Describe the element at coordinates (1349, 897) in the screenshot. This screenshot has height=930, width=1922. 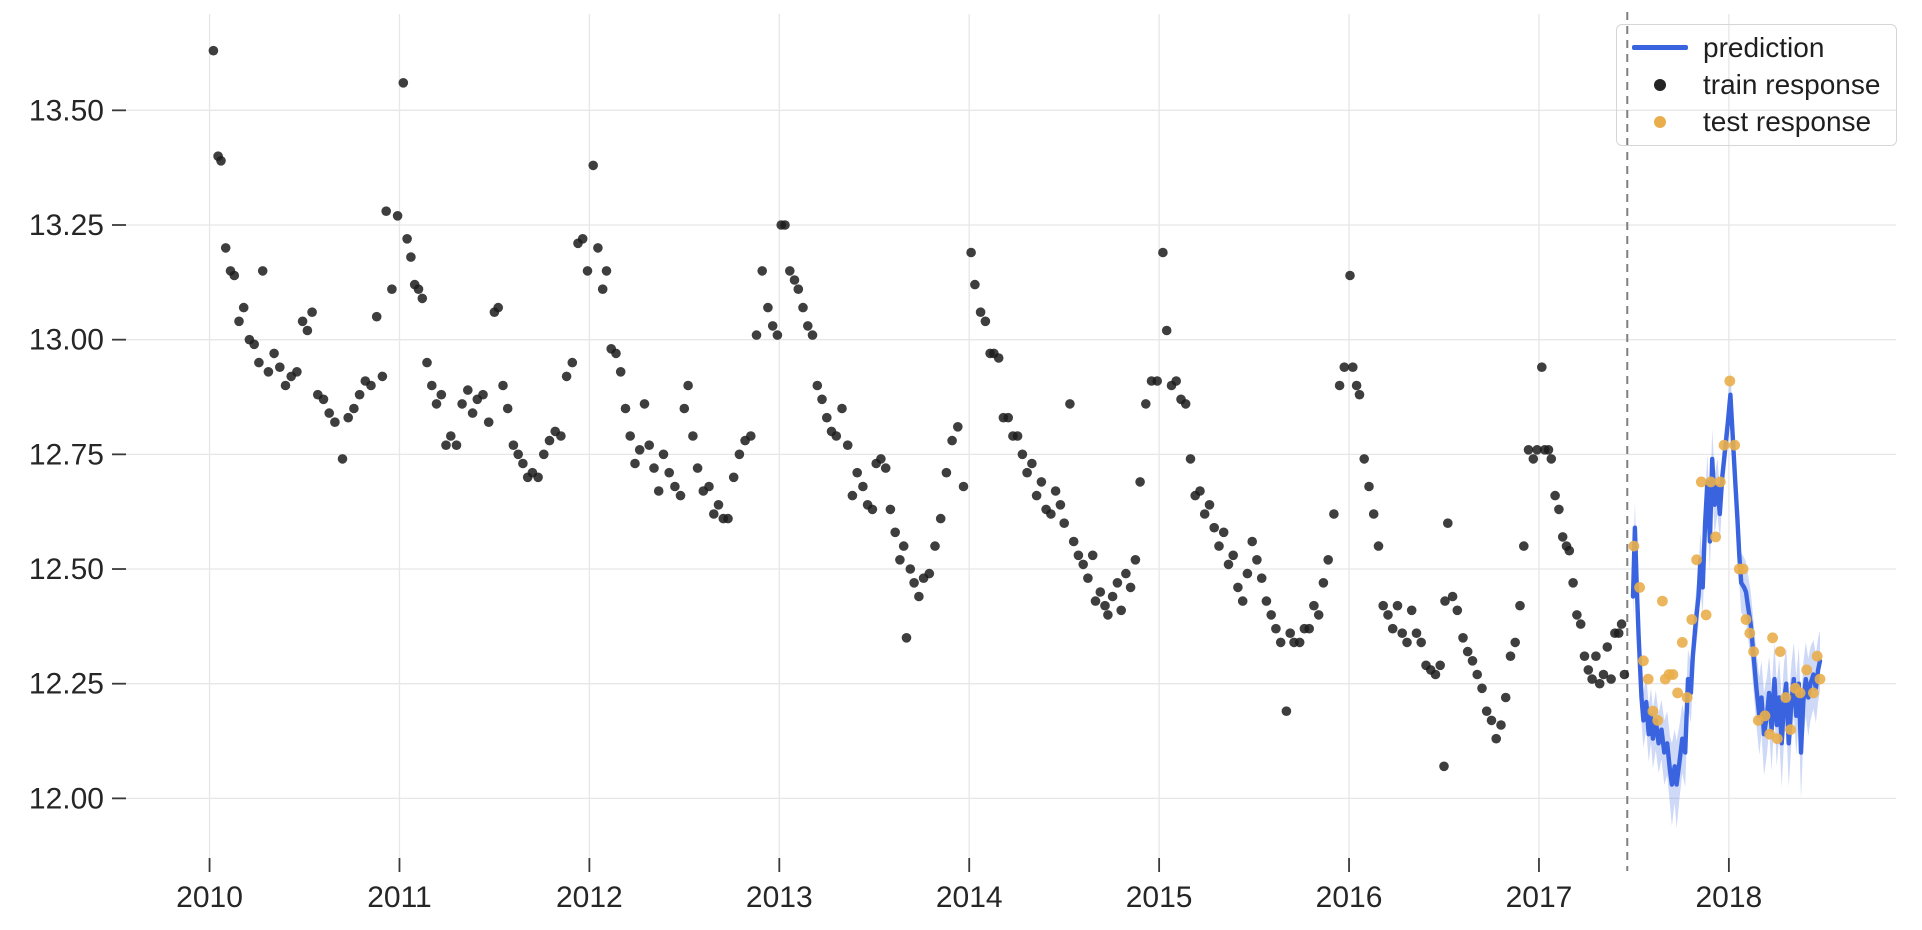
I see `x-tick-label: 2016` at that location.